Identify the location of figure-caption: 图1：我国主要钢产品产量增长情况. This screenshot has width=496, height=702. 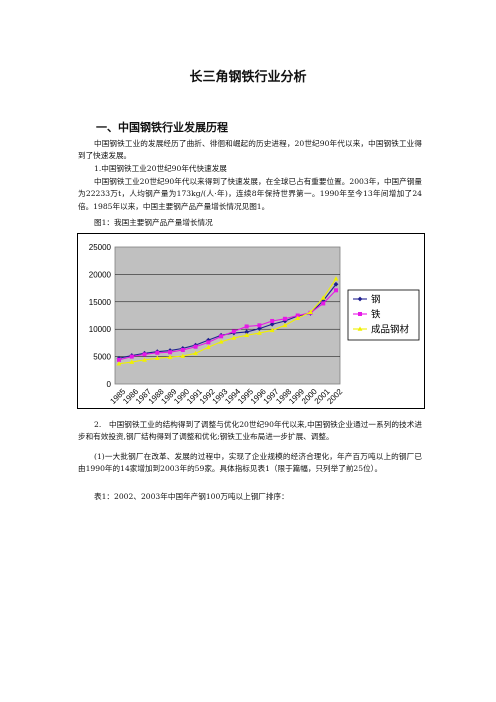
(153, 222).